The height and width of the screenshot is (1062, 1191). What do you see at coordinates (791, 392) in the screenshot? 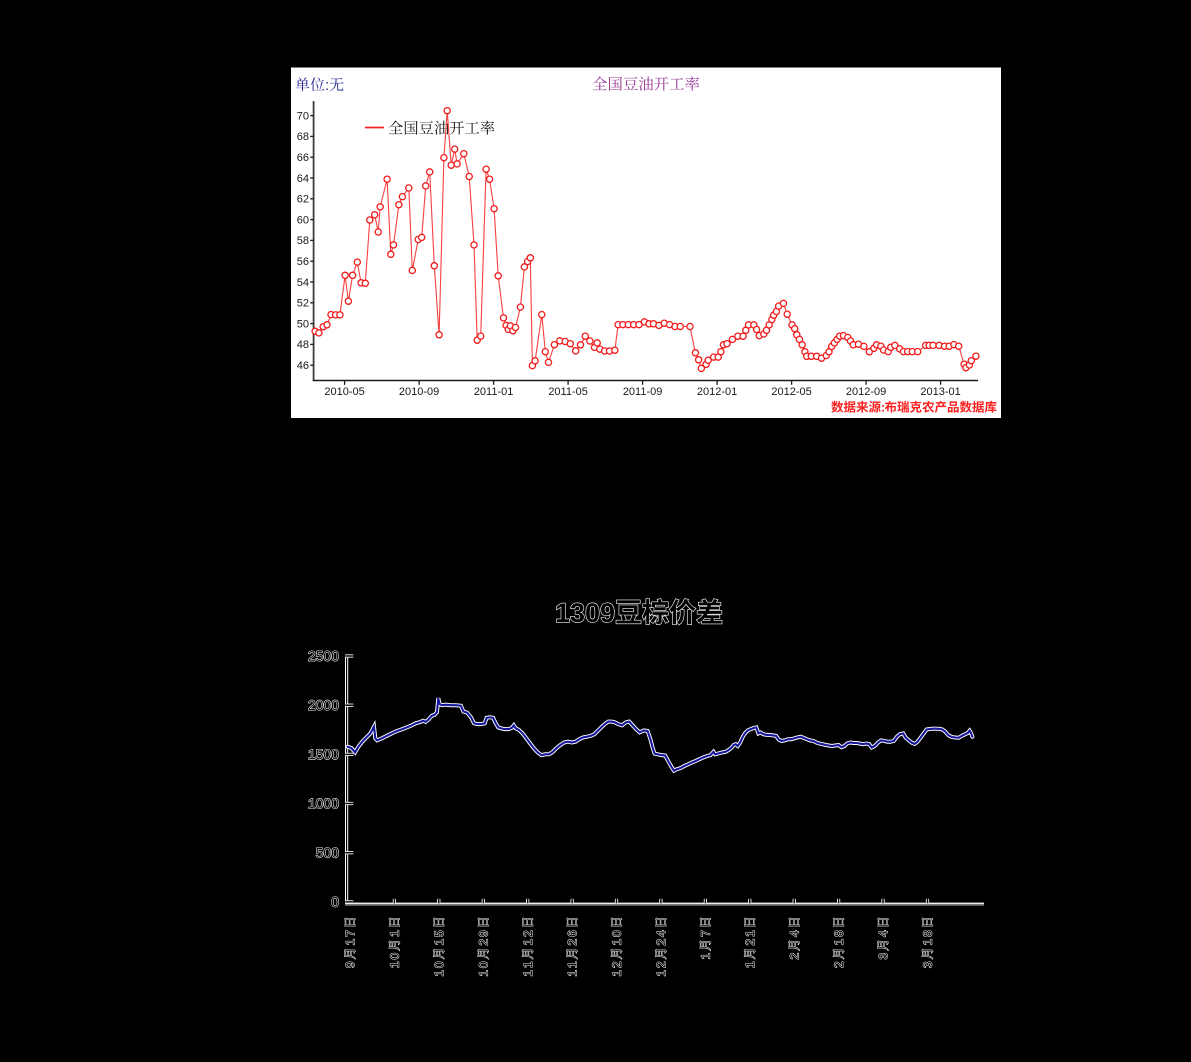
I see `svg-text: 2012-05` at bounding box center [791, 392].